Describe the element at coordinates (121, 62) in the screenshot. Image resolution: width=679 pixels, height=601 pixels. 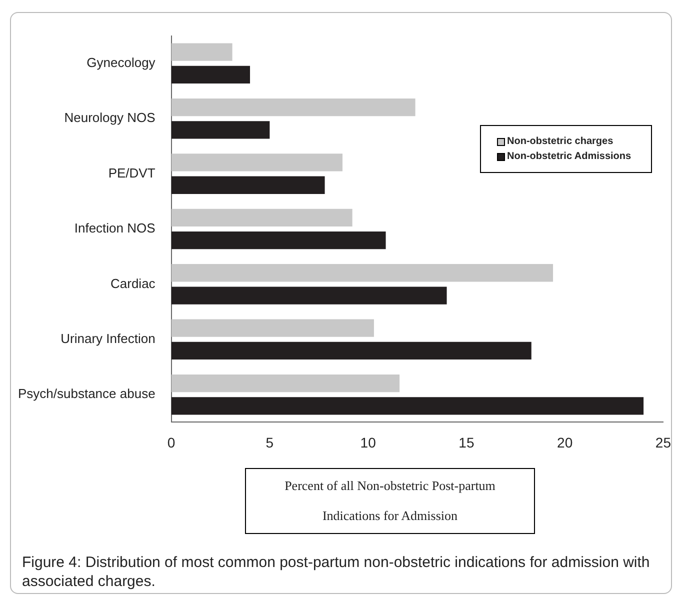
I see `y-tick-label: Gynecology` at that location.